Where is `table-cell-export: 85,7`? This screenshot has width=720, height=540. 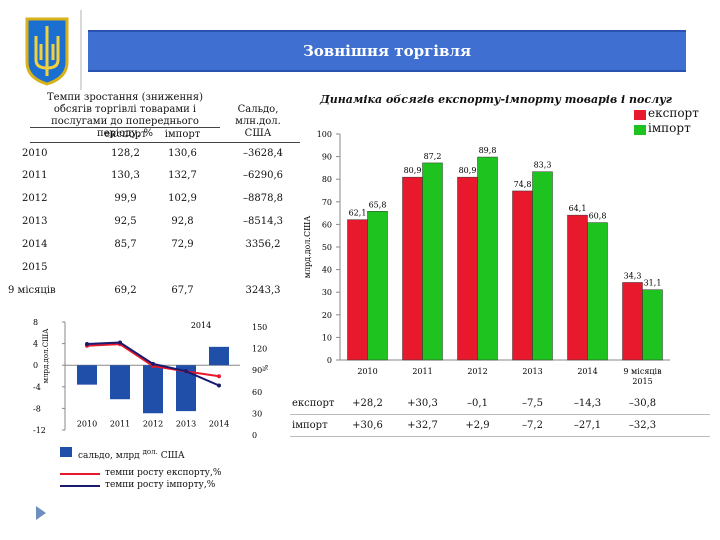 table-cell-export: 85,7 is located at coordinates (125, 244).